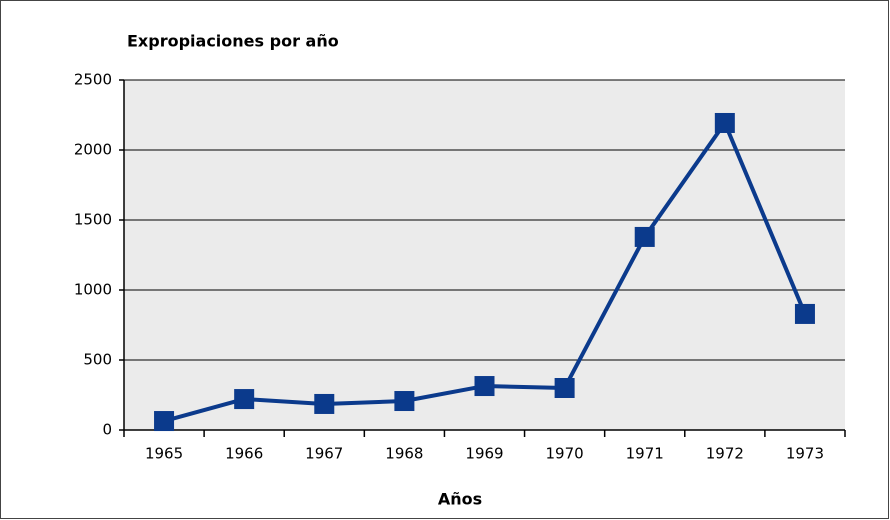  What do you see at coordinates (233, 41) in the screenshot?
I see `chart-title: Expropiaciones por año` at bounding box center [233, 41].